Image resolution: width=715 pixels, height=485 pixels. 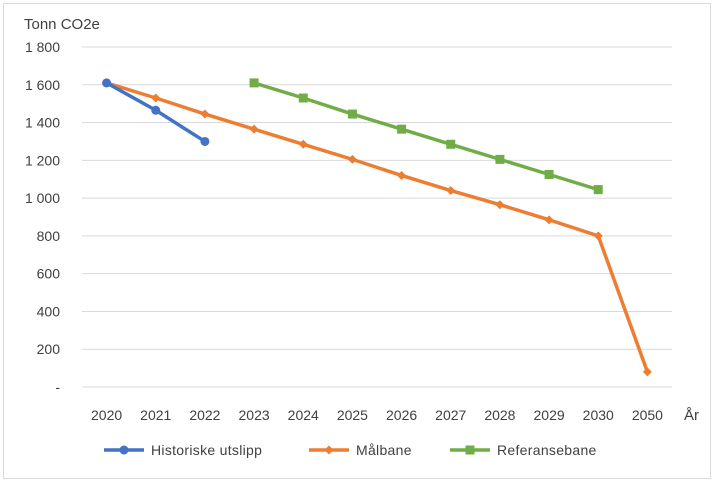 I want to click on legend: Historiske utslipp Målbane Referansebane, so click(x=350, y=450).